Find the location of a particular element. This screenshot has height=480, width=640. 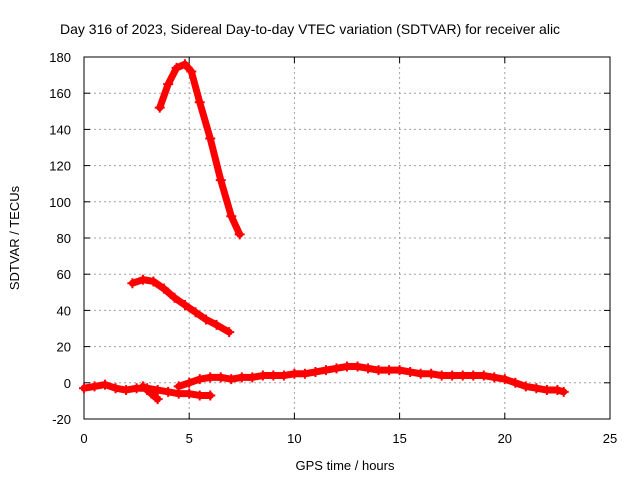

y-tick-label: 60 is located at coordinates (64, 274).